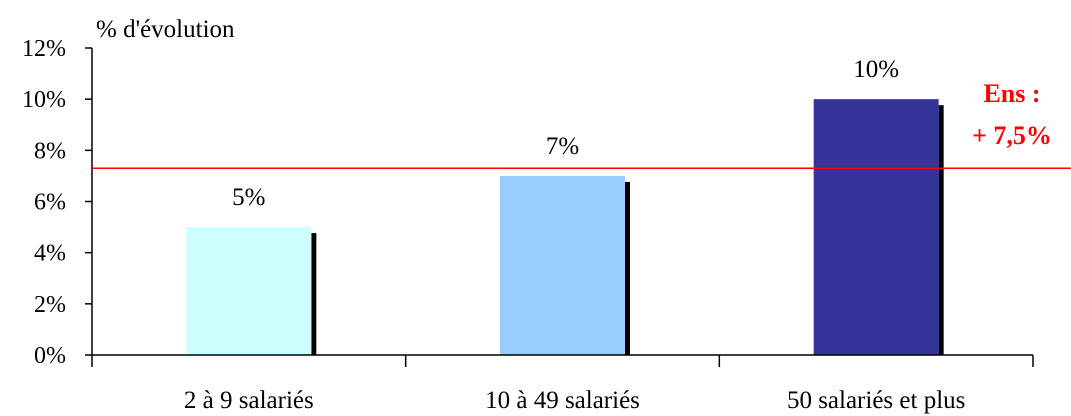 This screenshot has width=1071, height=416. I want to click on data-label: 10%, so click(876, 69).